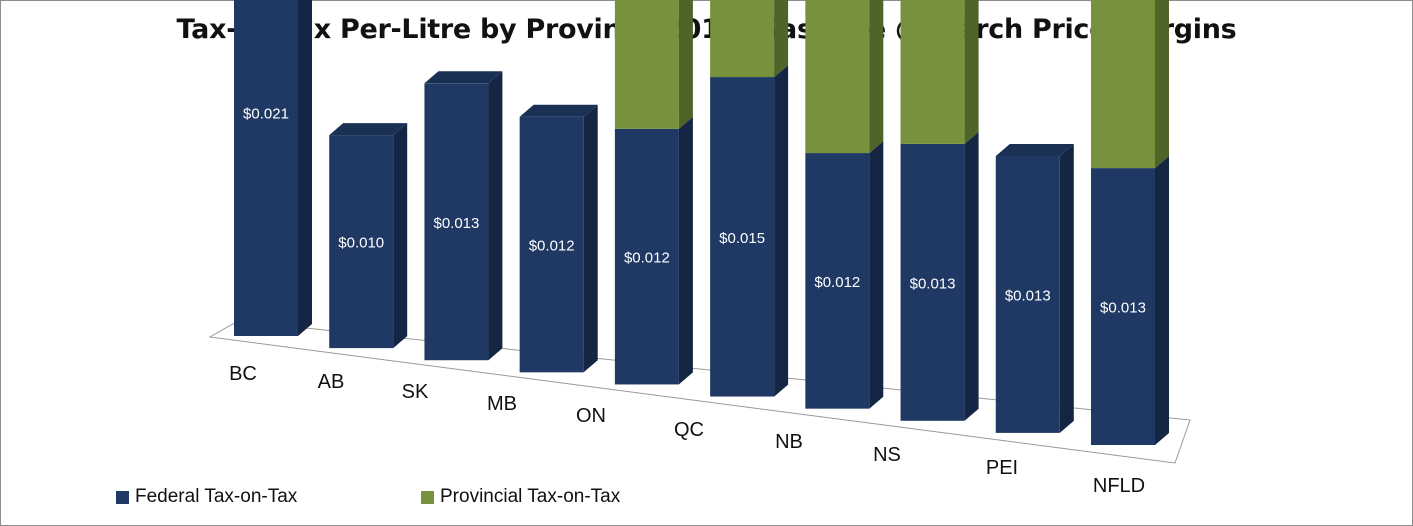 The image size is (1413, 526). What do you see at coordinates (415, 392) in the screenshot?
I see `category-label-sk: SK` at bounding box center [415, 392].